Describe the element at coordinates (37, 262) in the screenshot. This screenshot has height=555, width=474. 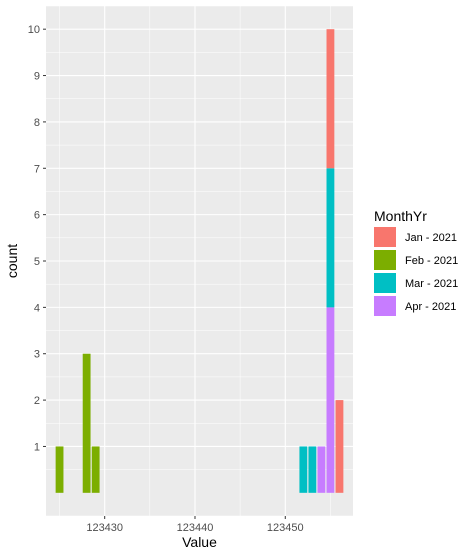
I see `y-tick-label: 5` at that location.